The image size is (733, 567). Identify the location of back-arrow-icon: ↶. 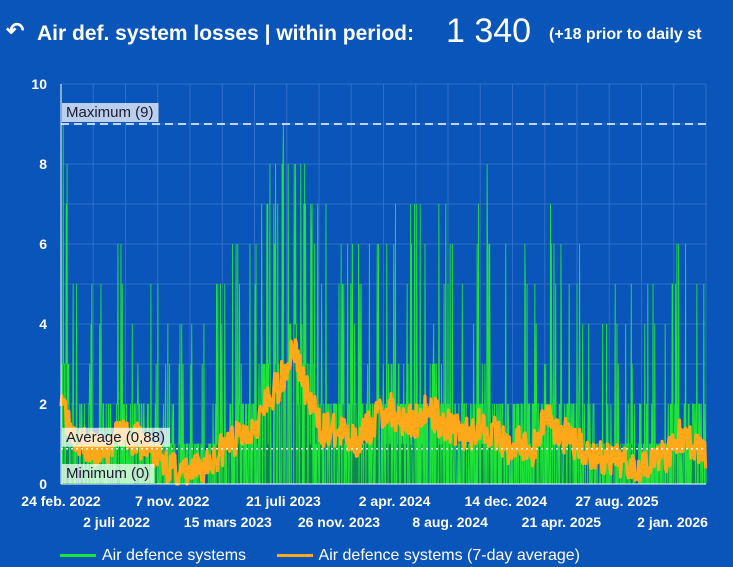
(15, 30).